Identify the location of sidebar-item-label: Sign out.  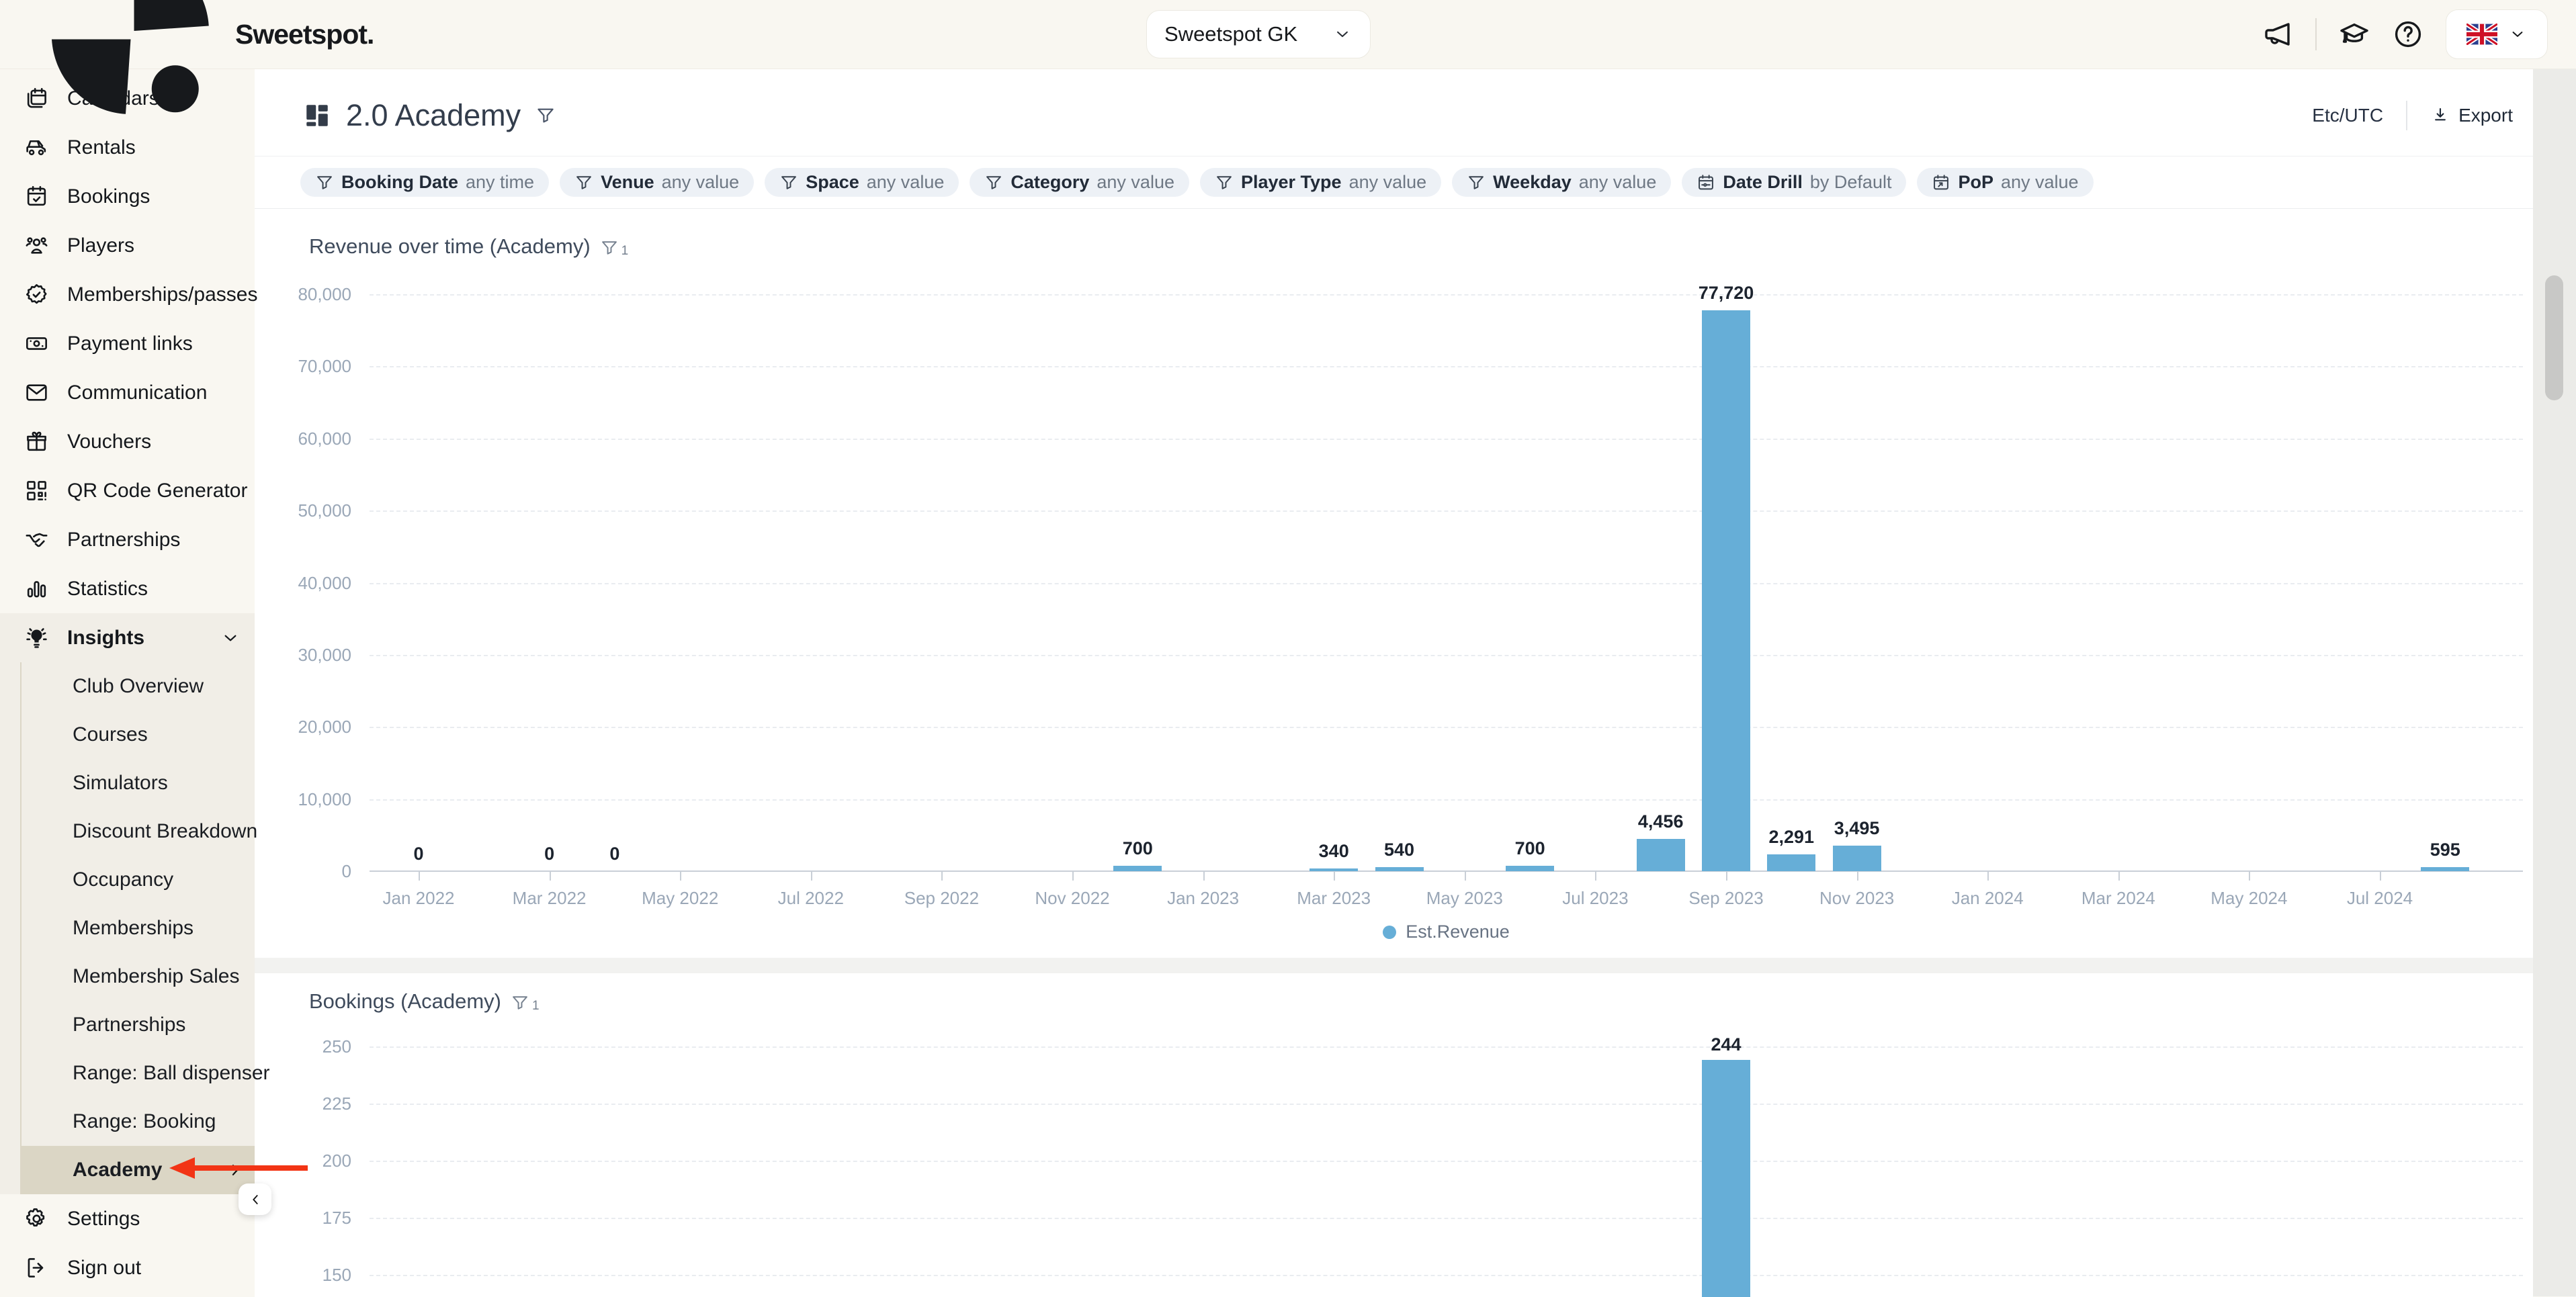
(104, 1268).